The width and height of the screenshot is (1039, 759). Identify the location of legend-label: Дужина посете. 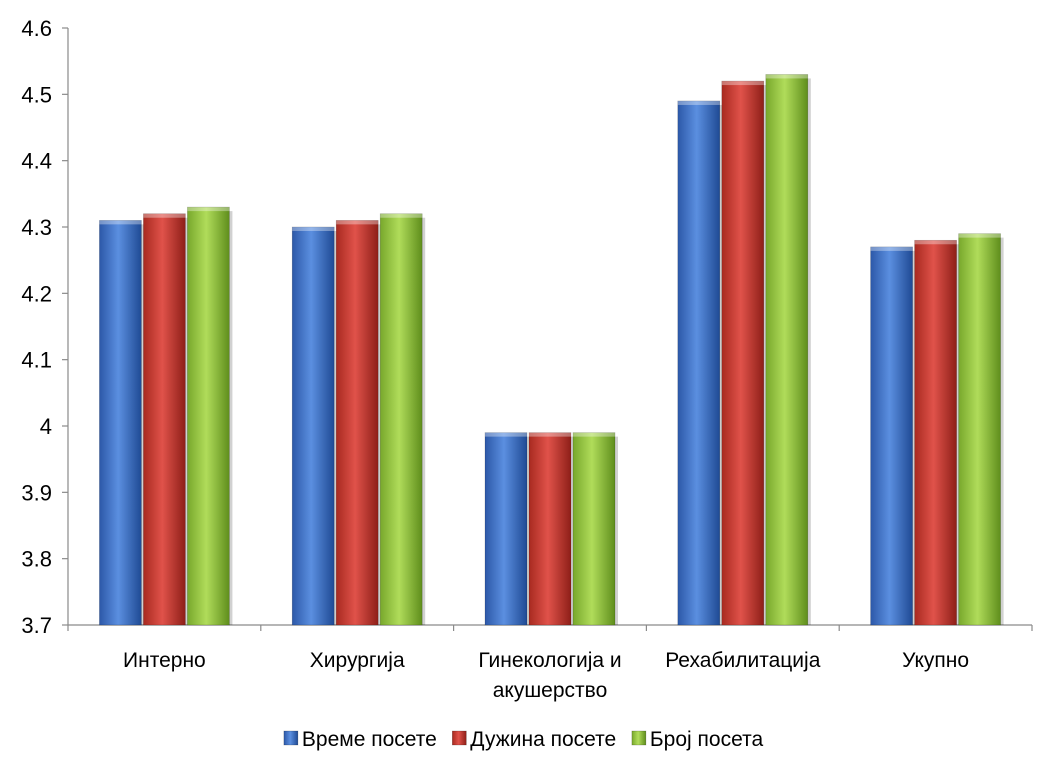
(543, 739).